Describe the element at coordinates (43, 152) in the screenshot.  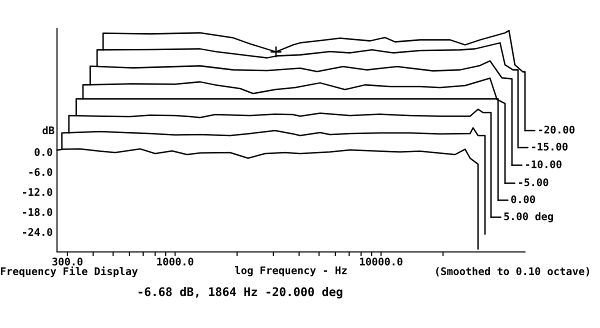
I see `y-tick-label: 0.0` at that location.